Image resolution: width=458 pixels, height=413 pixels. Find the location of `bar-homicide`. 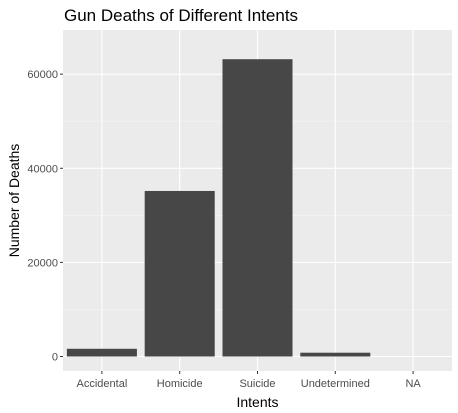

bar-homicide is located at coordinates (179, 273).